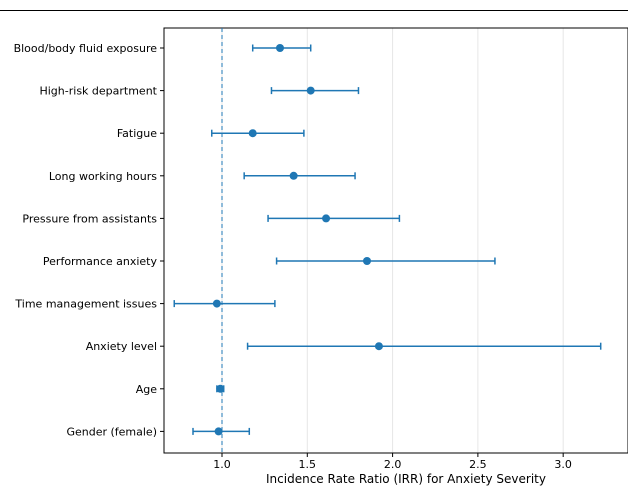 The image size is (628, 486). Describe the element at coordinates (98, 91) in the screenshot. I see `y-tick-label: High-risk department` at that location.